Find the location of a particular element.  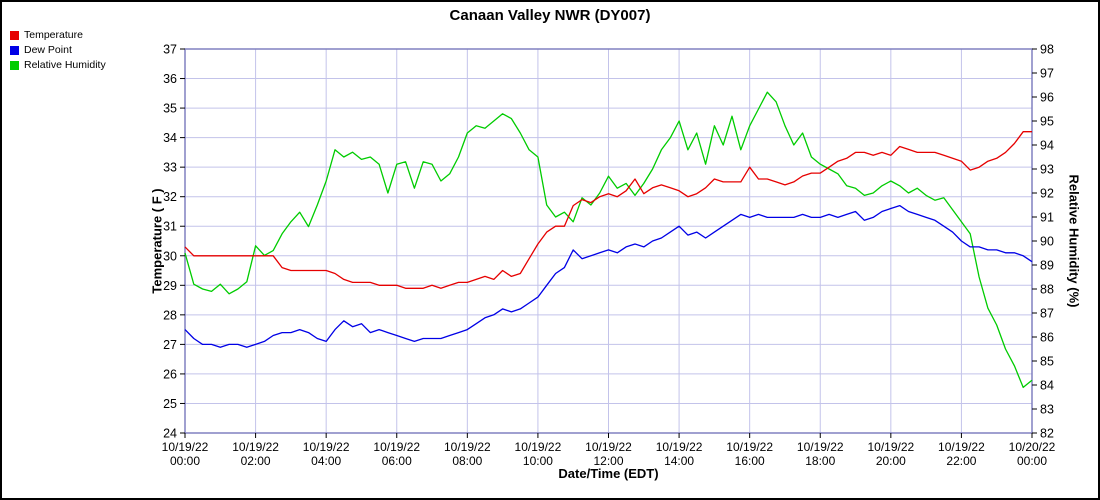

legend-item-dew-point: Dew Point is located at coordinates (58, 50).